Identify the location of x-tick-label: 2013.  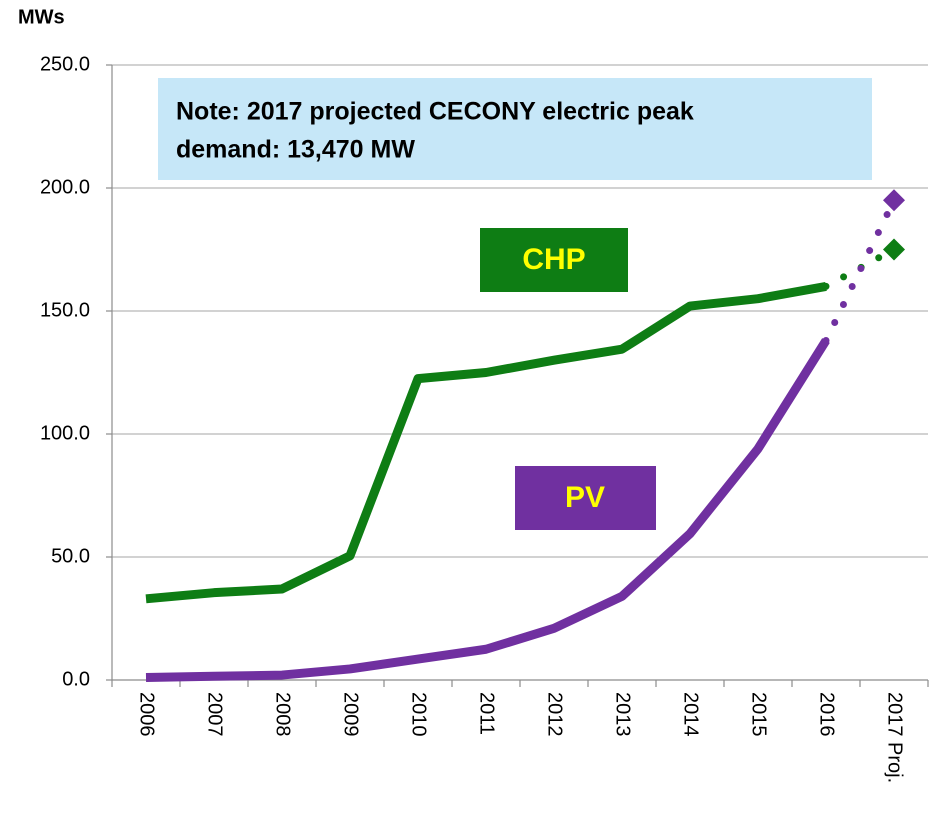
(623, 714).